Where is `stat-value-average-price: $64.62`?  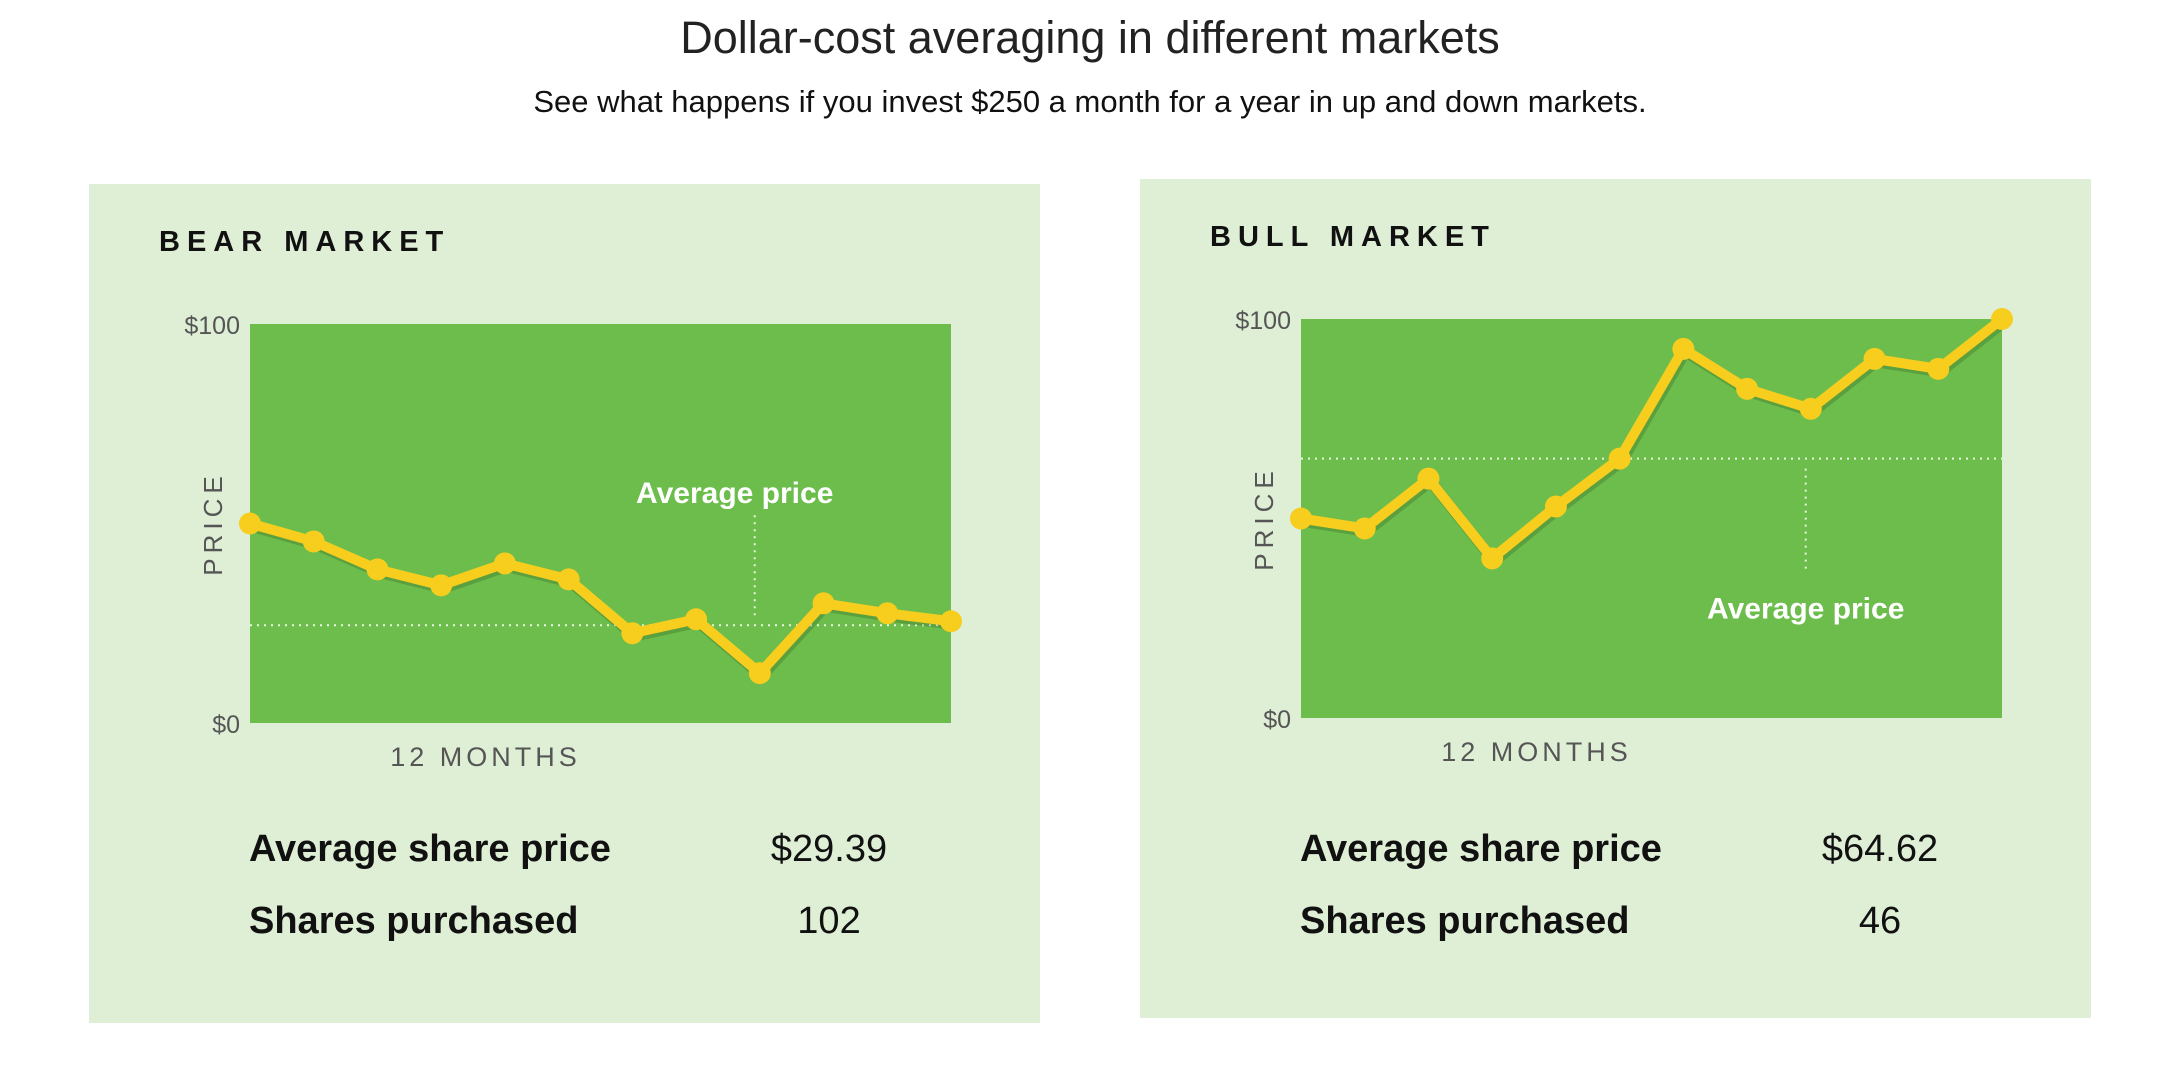
stat-value-average-price: $64.62 is located at coordinates (1880, 849).